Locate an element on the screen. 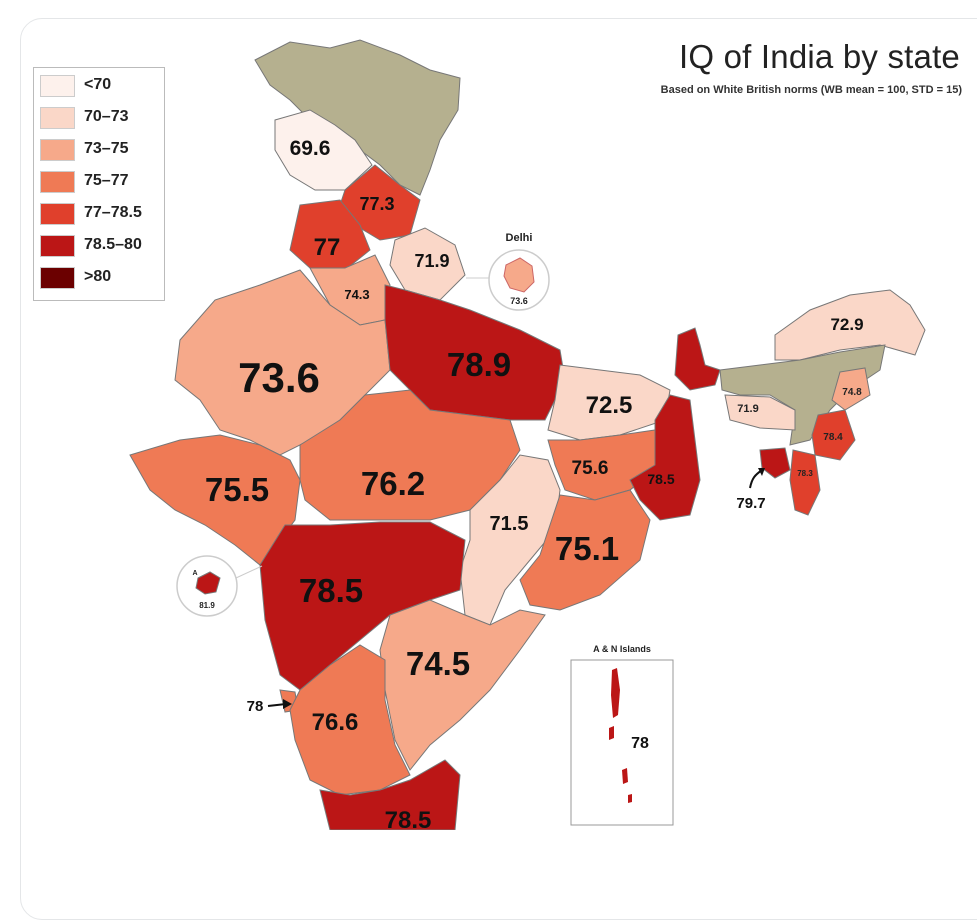 The image size is (977, 920). dnh-inset-value: 81.9 is located at coordinates (207, 605).